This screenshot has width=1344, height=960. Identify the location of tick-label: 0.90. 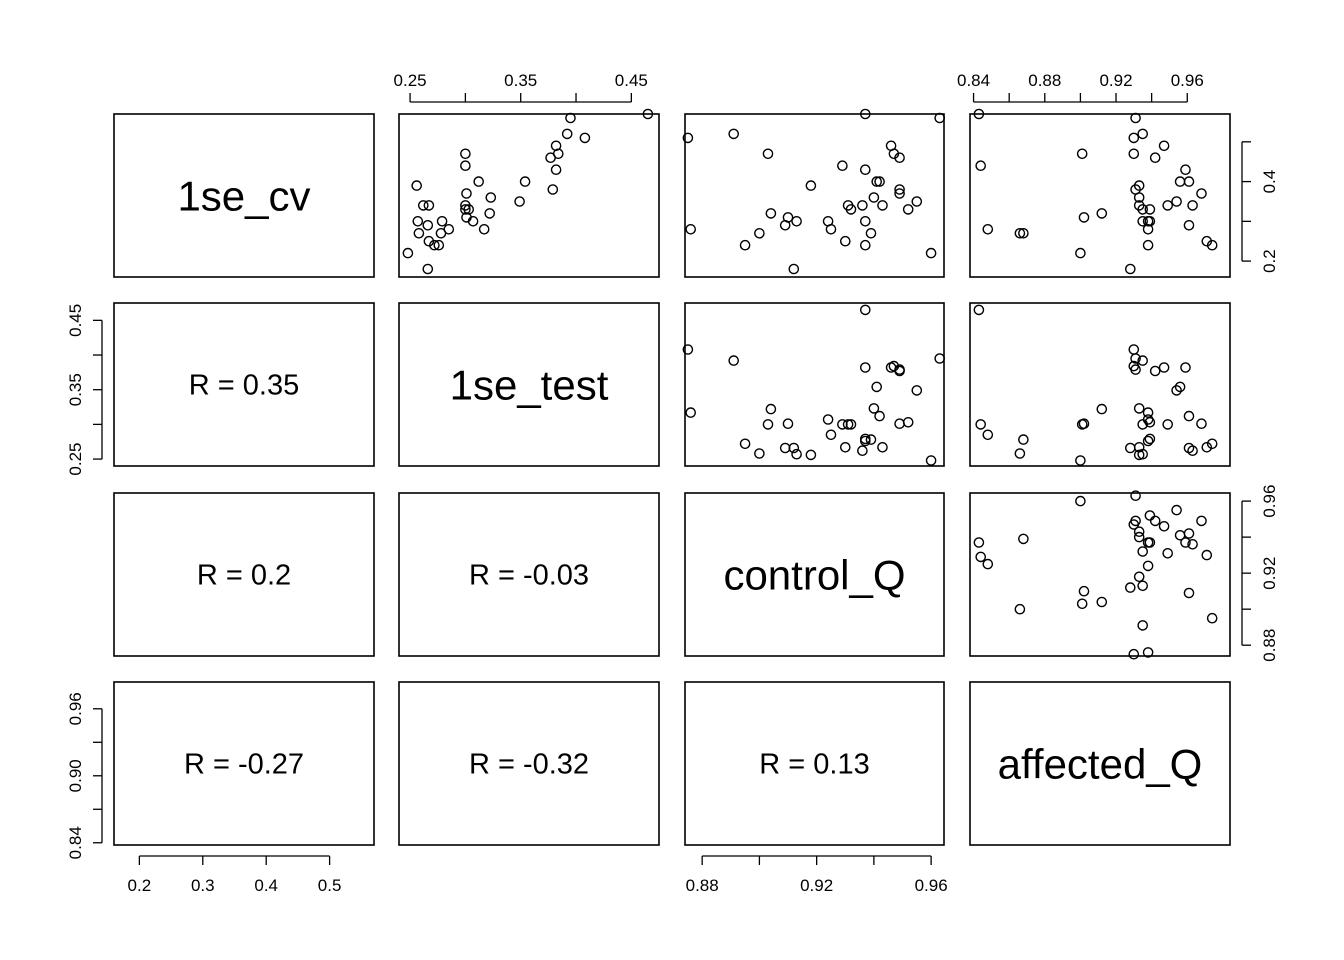
(75, 775).